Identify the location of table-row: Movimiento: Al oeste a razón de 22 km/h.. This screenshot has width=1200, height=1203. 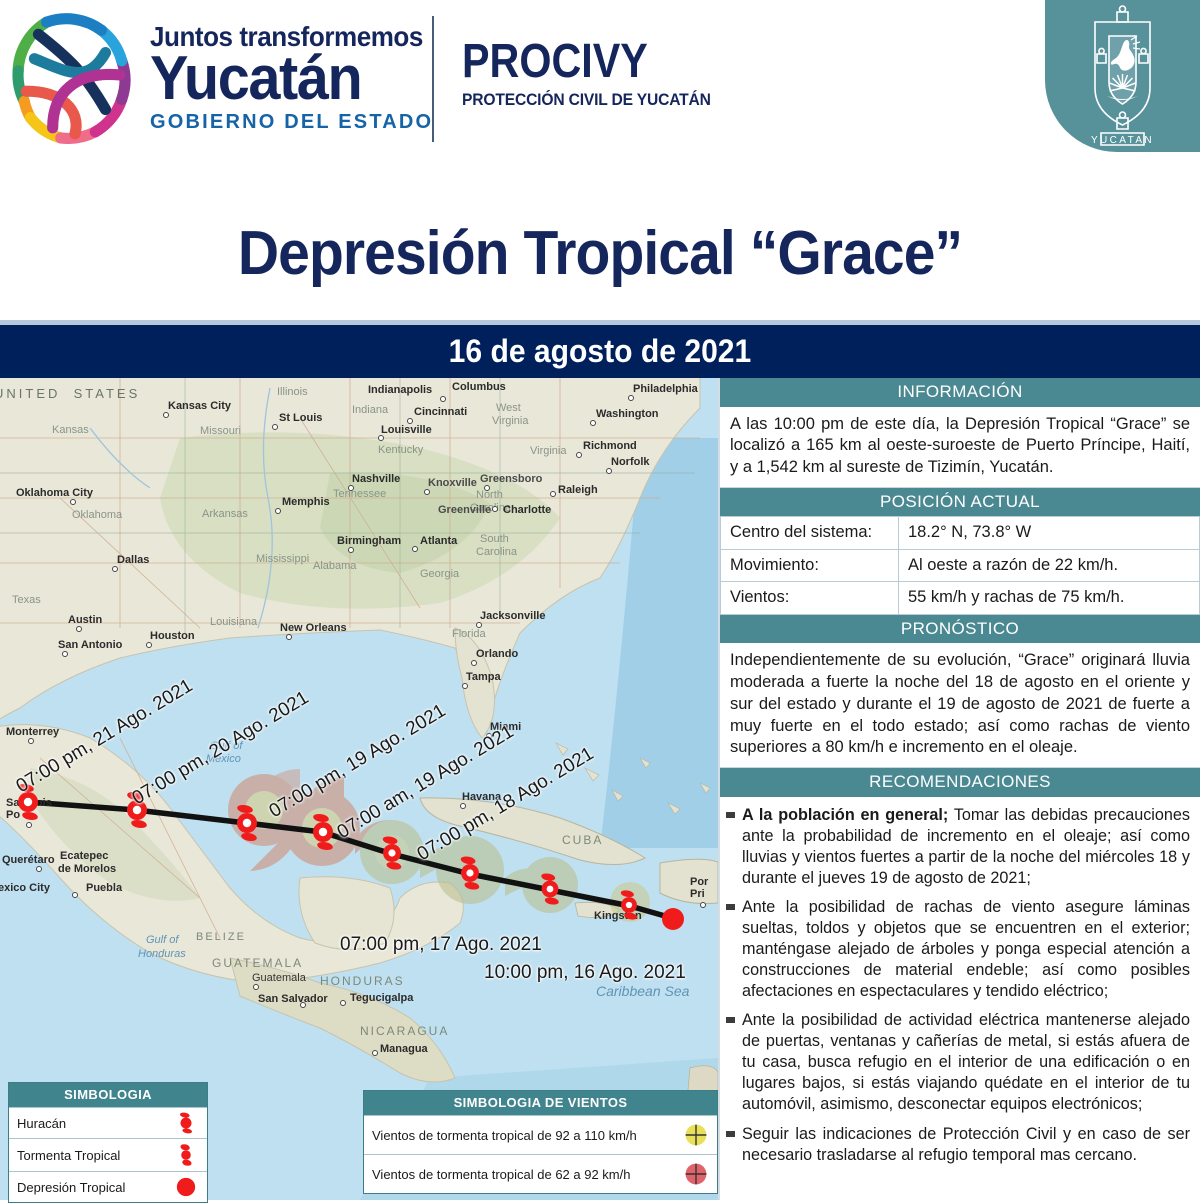
(960, 565).